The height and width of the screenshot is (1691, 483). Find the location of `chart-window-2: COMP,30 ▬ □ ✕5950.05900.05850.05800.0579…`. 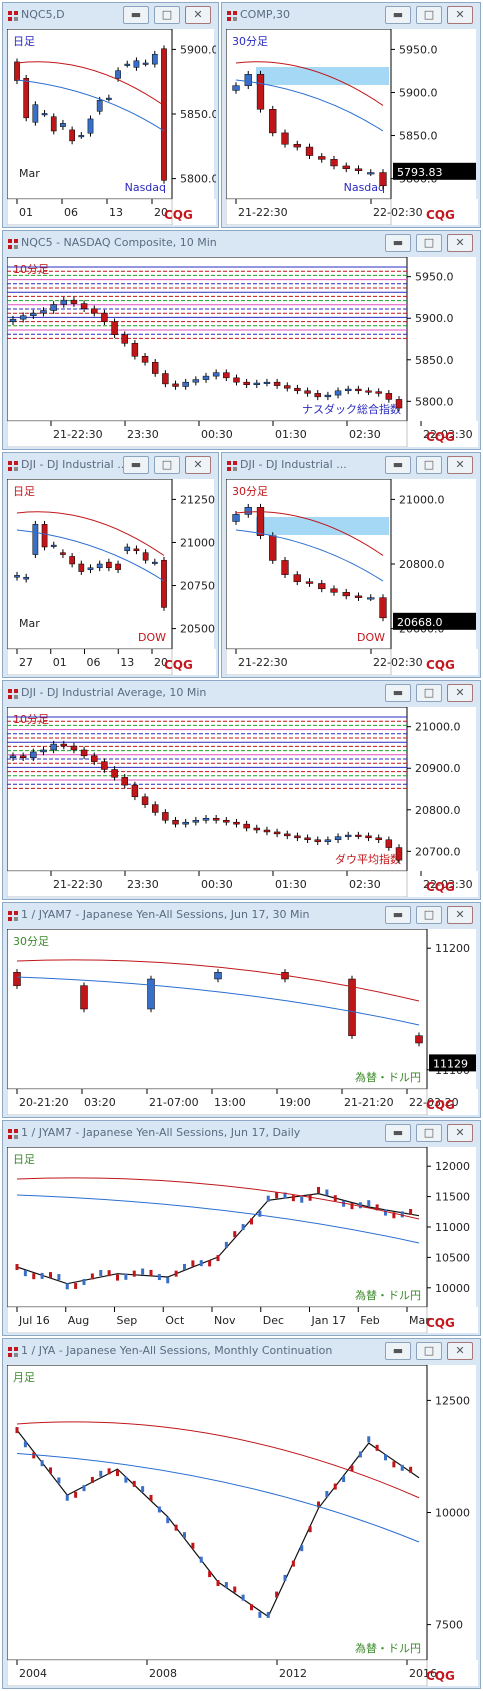

chart-window-2: COMP,30 ▬ □ ✕5950.05900.05850.05800.0579… is located at coordinates (351, 115).